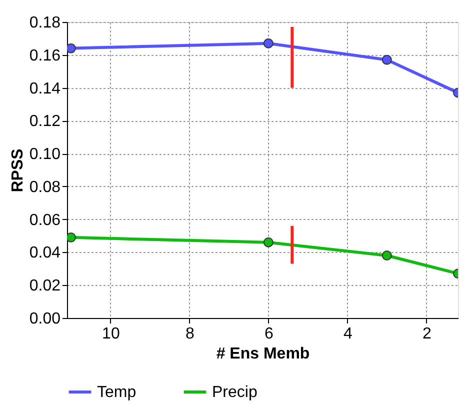 Image resolution: width=466 pixels, height=408 pixels. I want to click on y-tick-label: 0.08, so click(45, 187).